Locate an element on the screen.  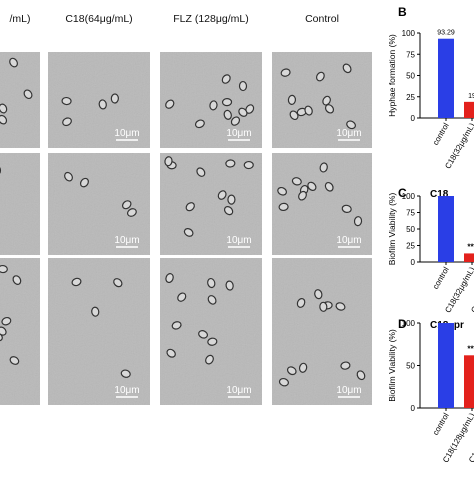
panel-label: B is located at coordinates (402, 12).